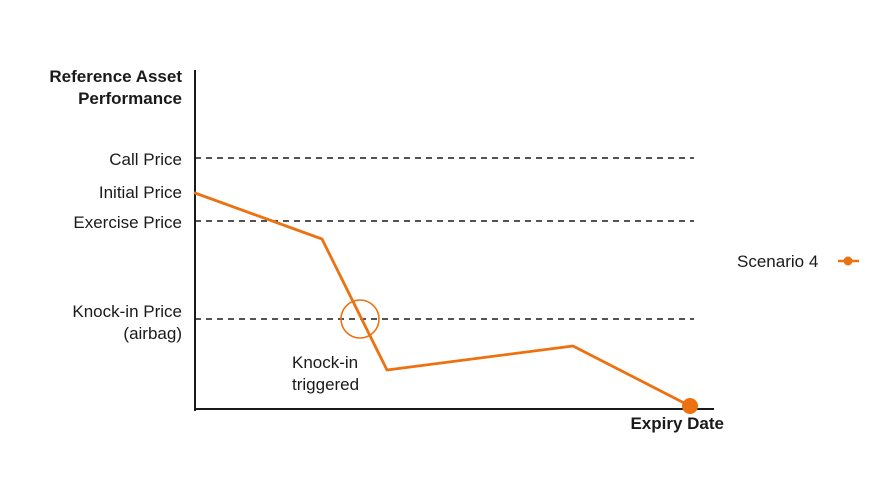 This screenshot has height=500, width=889. What do you see at coordinates (140, 192) in the screenshot?
I see `initial-price-label: Initial Price` at bounding box center [140, 192].